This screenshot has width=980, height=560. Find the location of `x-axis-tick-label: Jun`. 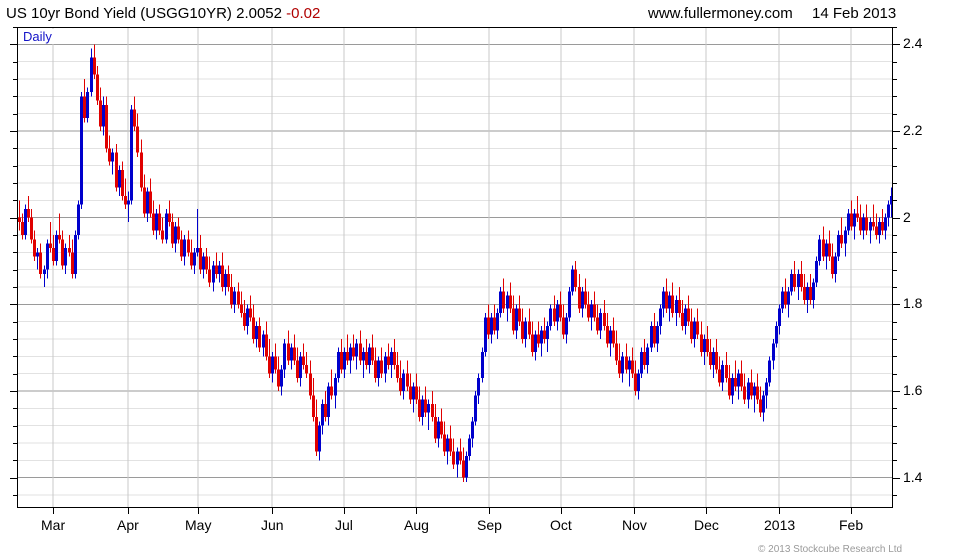

x-axis-tick-label: Jun is located at coordinates (272, 525).